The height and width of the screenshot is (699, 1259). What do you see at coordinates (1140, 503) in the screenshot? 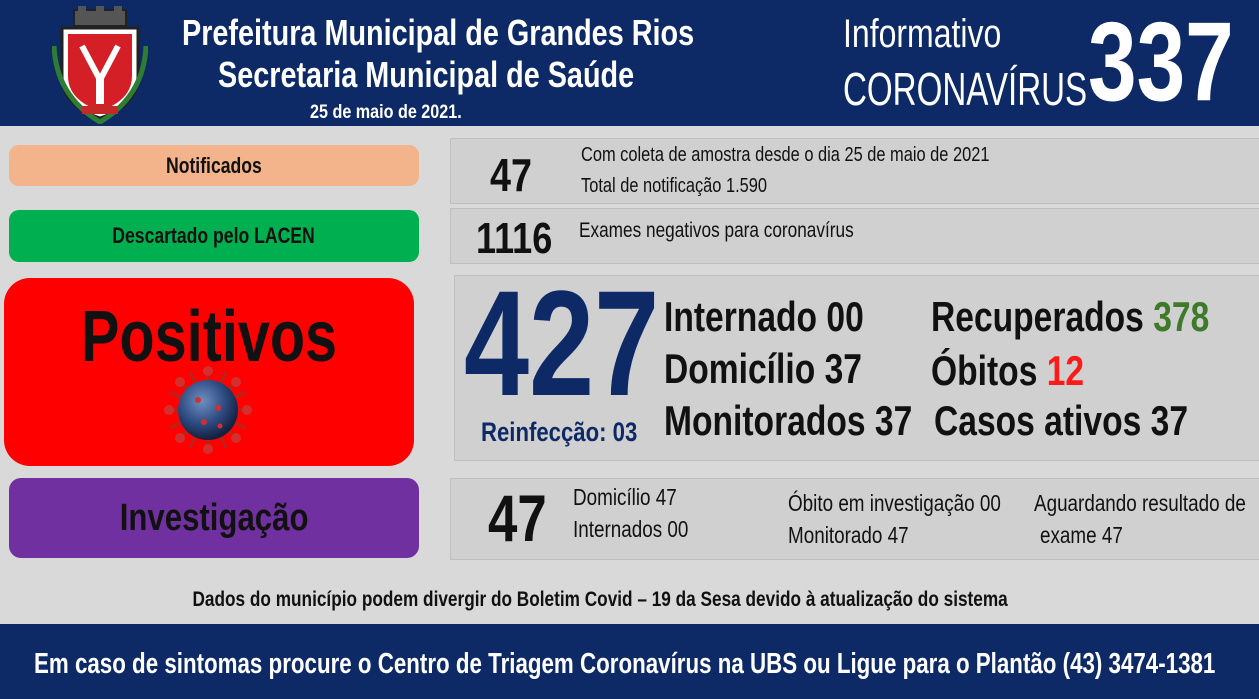
I see `investigacao-aguardando-1: Aguardando resultado de` at bounding box center [1140, 503].